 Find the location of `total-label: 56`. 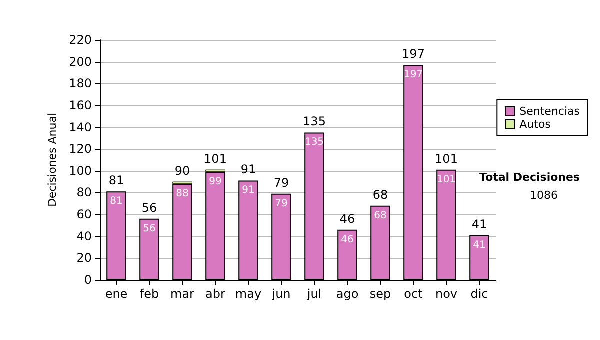

total-label: 56 is located at coordinates (150, 207).